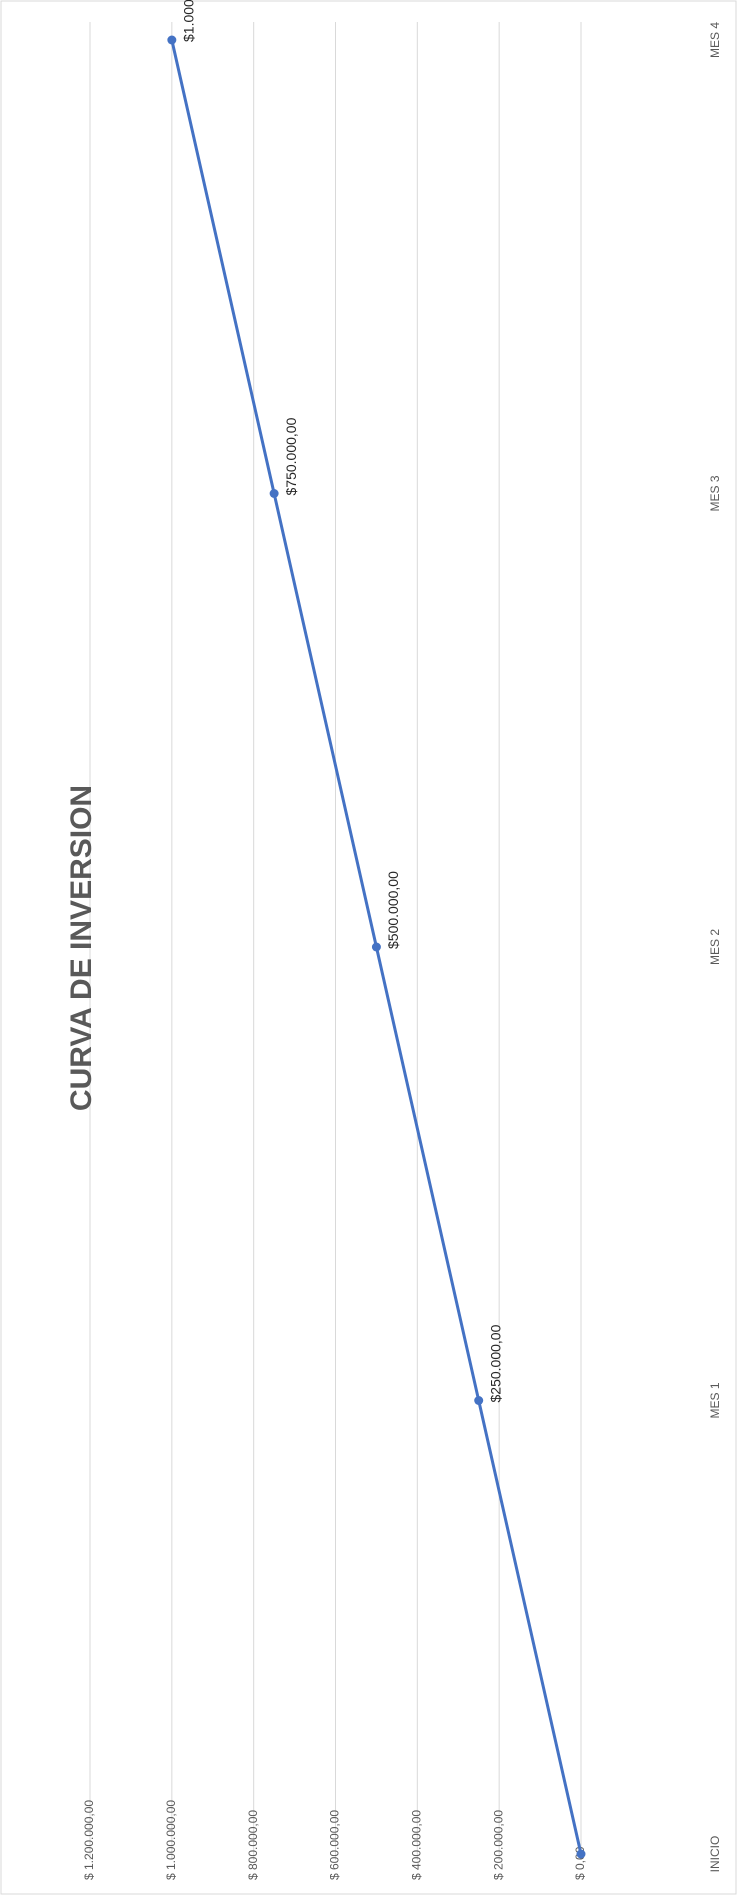  Describe the element at coordinates (171, 1840) in the screenshot. I see `value-tick-label: $ 1.000.000,00` at that location.